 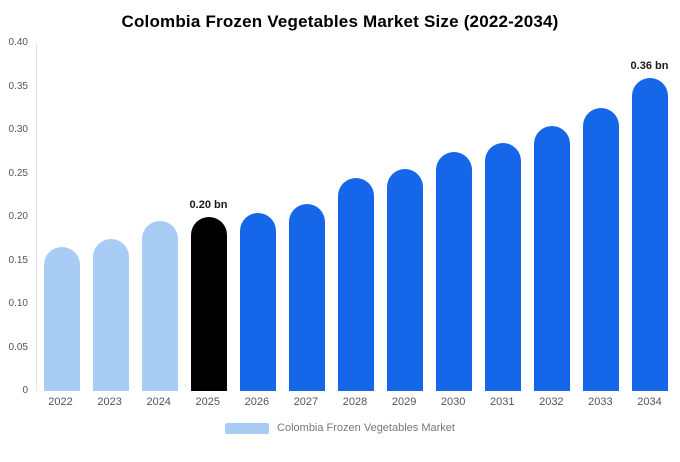 I want to click on bar-2031, so click(x=502, y=267).